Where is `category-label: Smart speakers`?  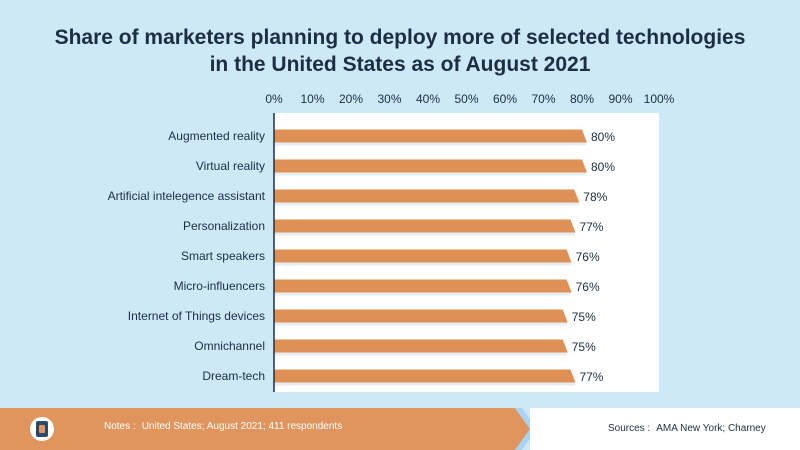 category-label: Smart speakers is located at coordinates (223, 256).